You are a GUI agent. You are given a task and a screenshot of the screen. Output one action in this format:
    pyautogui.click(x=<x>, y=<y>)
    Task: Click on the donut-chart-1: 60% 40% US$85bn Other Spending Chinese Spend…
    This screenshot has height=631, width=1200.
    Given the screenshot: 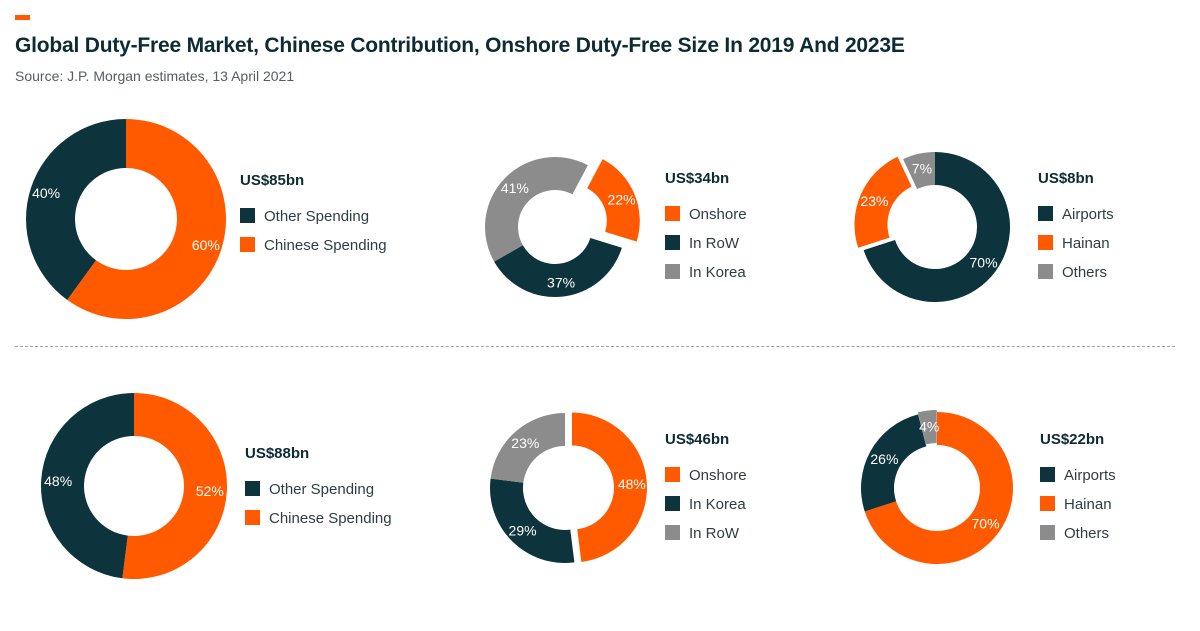 What is the action you would take?
    pyautogui.click(x=206, y=219)
    